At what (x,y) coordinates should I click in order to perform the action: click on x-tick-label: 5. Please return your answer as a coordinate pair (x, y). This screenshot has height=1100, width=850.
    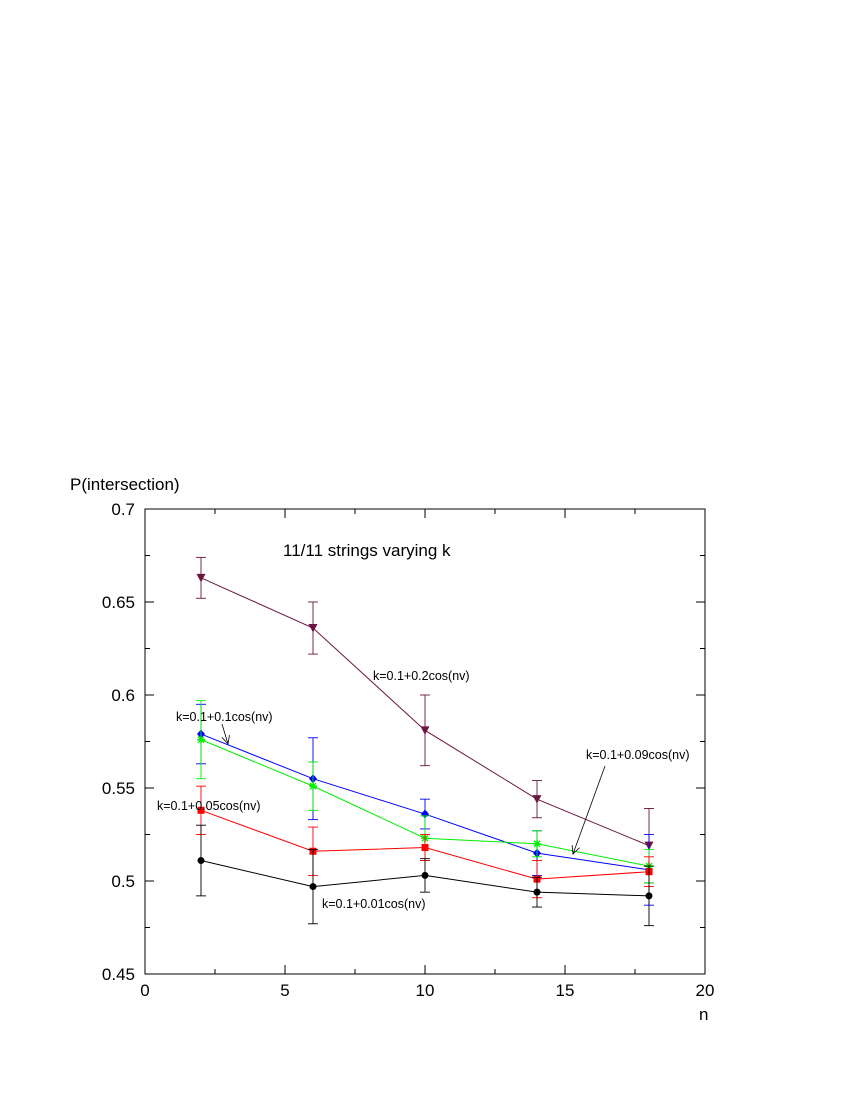
    Looking at the image, I should click on (284, 990).